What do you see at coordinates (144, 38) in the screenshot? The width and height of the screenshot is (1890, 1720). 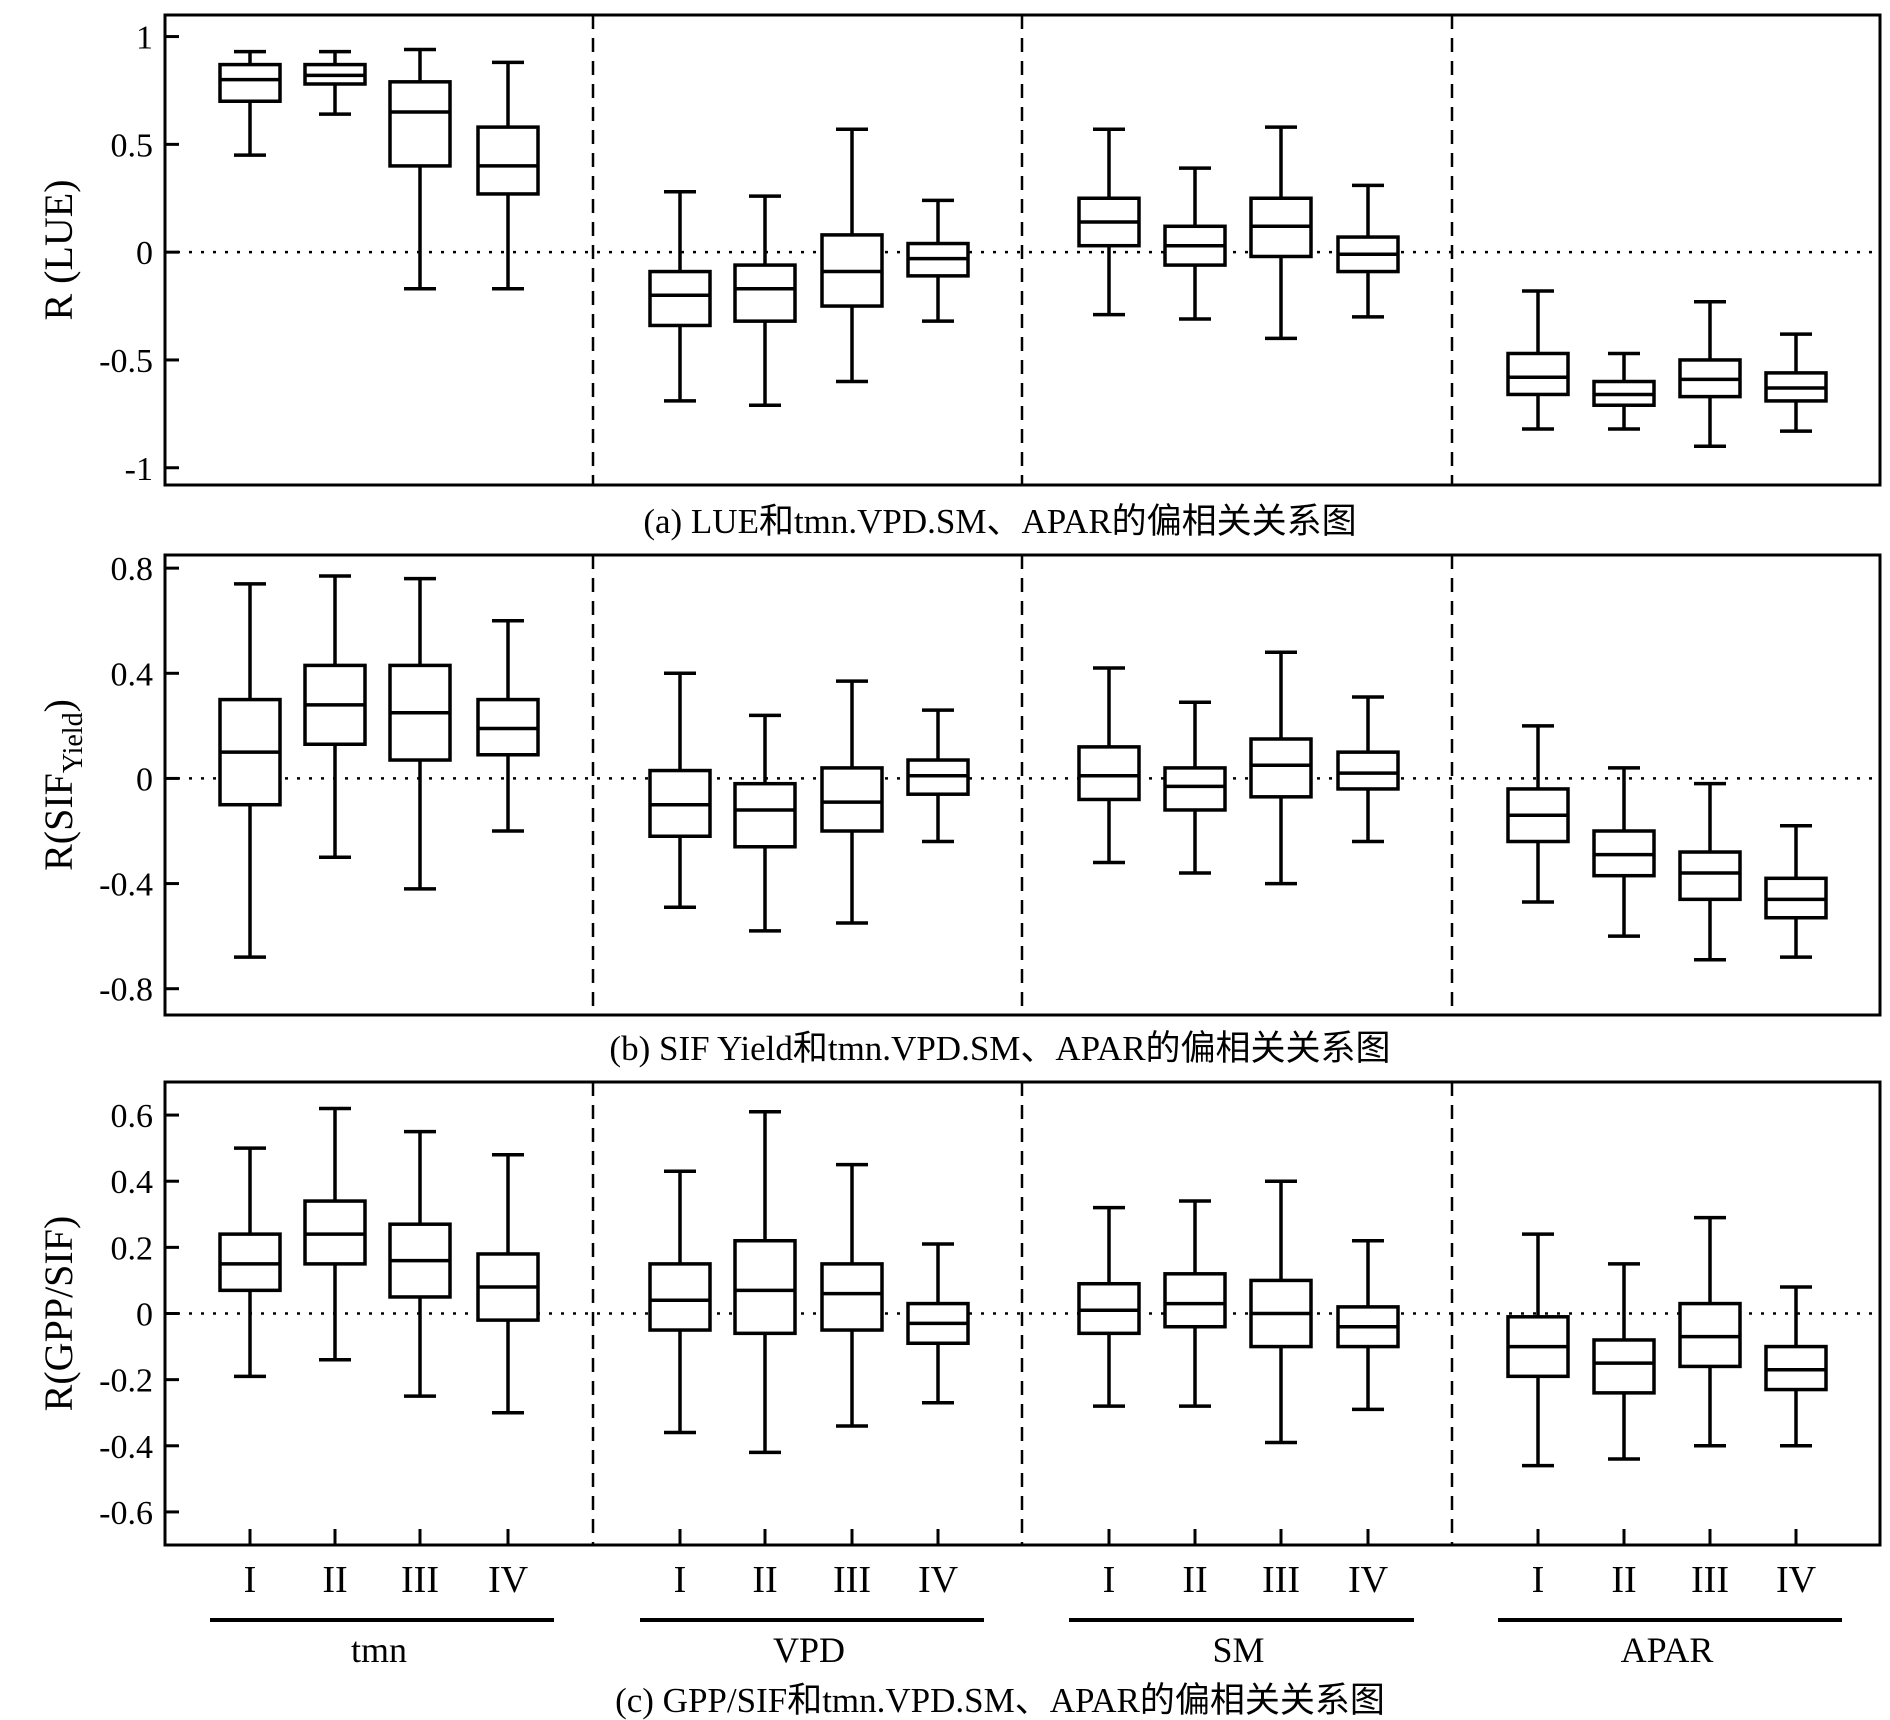 I see `y-tick-label: 1` at bounding box center [144, 38].